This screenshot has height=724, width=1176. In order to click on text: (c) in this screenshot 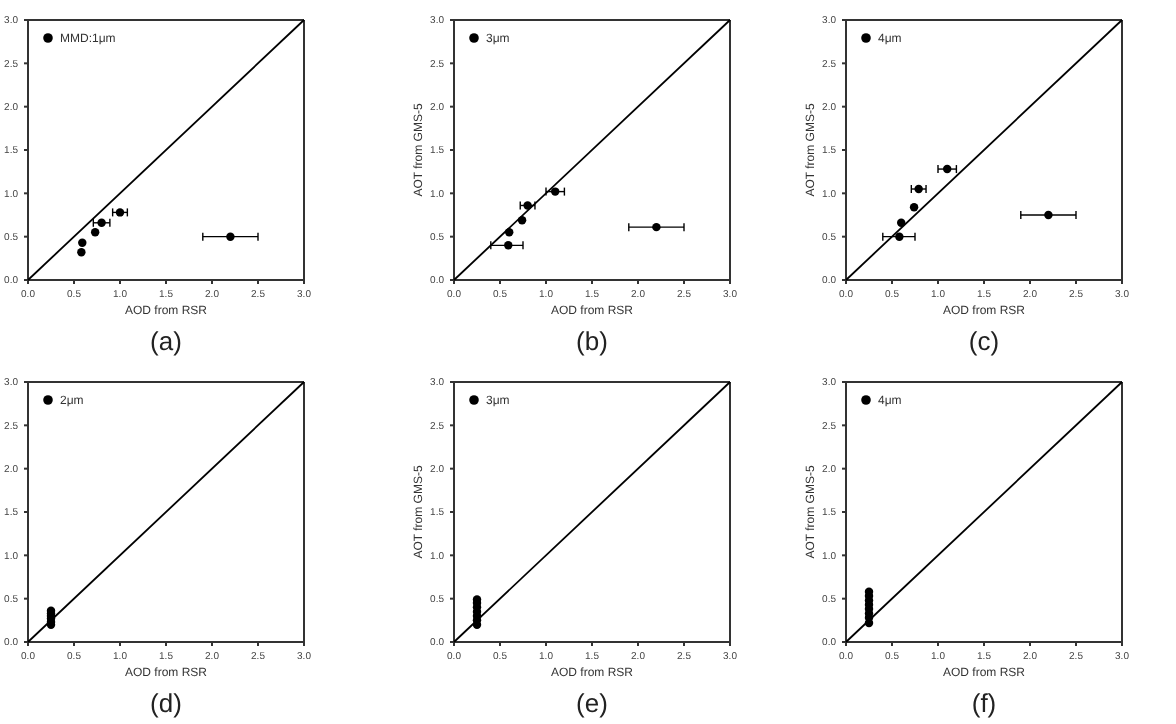, I will do `click(984, 341)`.